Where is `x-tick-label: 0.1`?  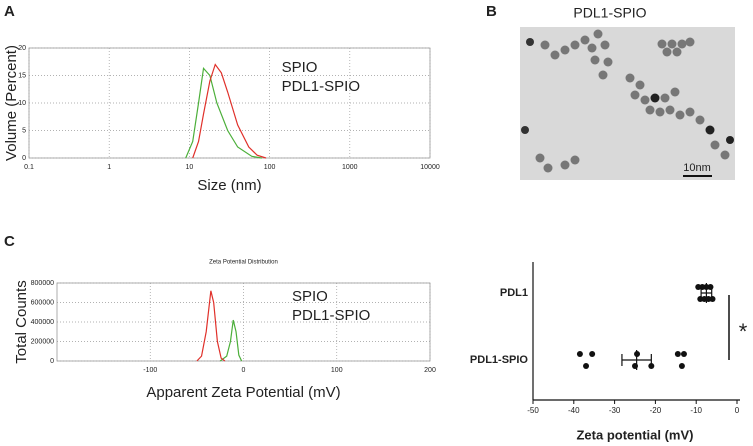 x-tick-label: 0.1 is located at coordinates (29, 167).